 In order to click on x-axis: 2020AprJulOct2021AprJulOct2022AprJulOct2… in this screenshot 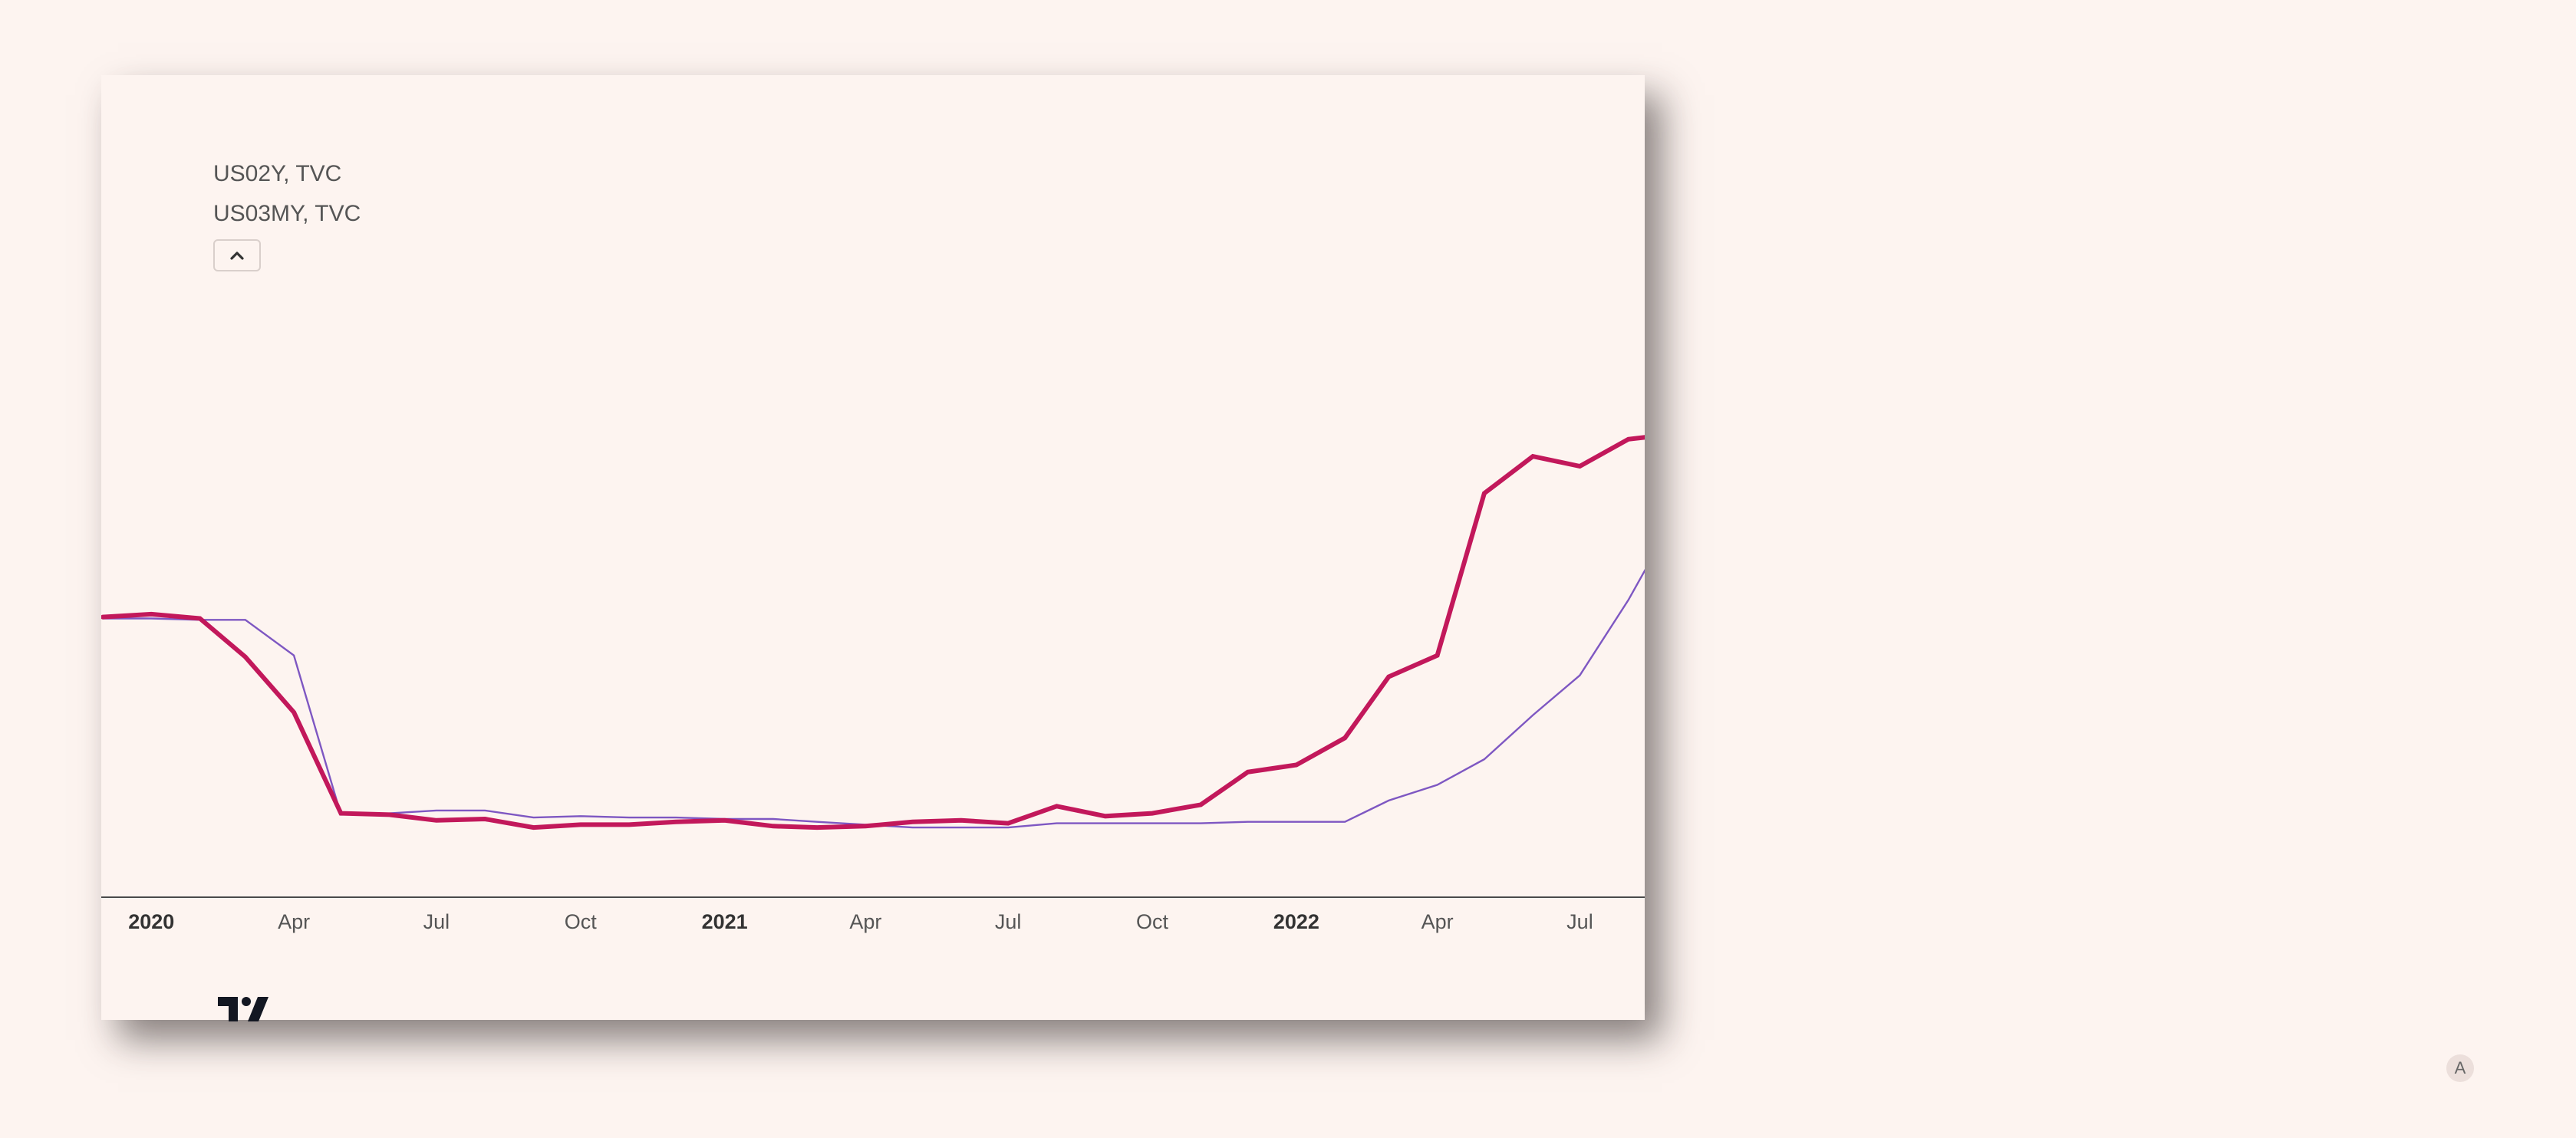, I will do `click(873, 914)`.